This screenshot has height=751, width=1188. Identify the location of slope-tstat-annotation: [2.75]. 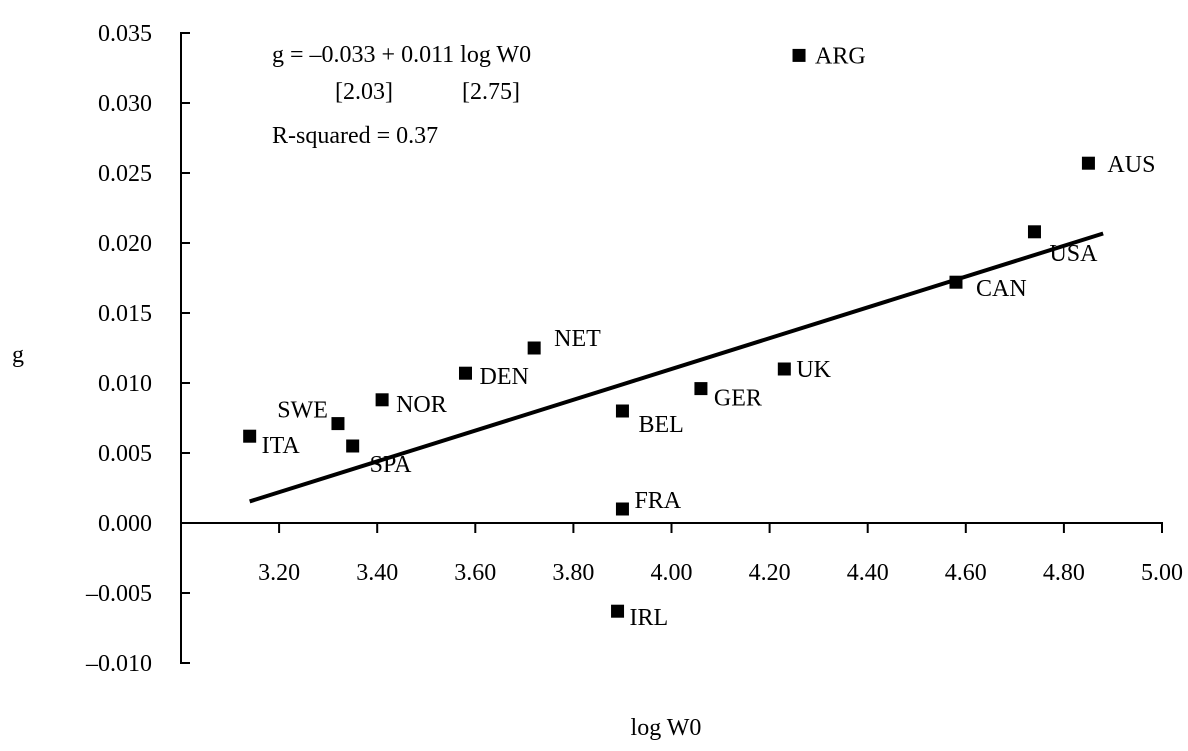
(491, 92).